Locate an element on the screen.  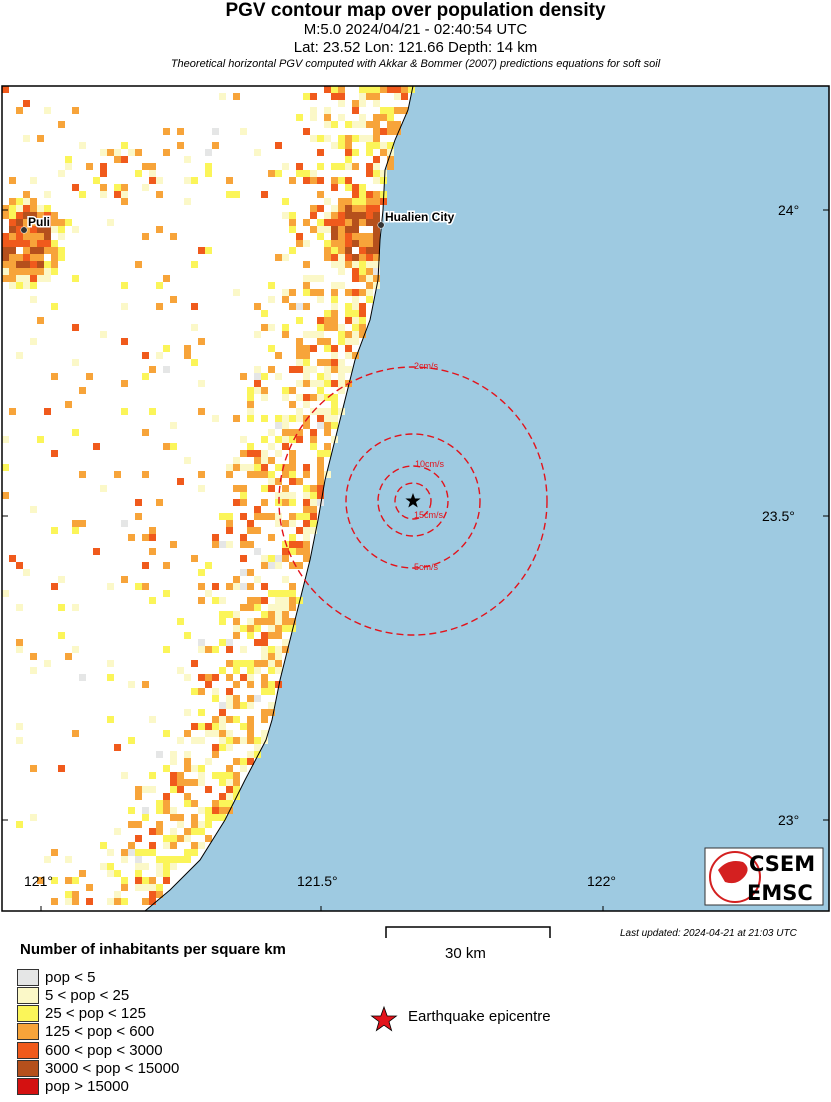
lat-tick: 23° is located at coordinates (788, 820).